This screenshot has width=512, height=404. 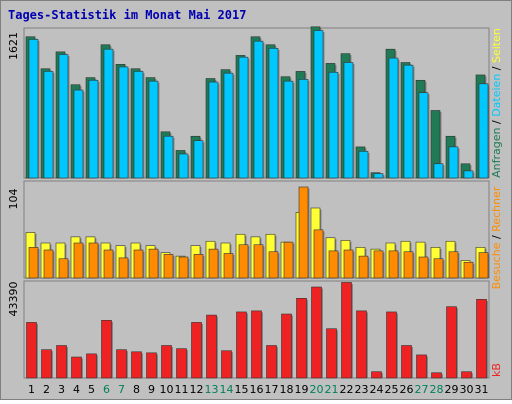 I want to click on x-tick-label-29: 29, so click(x=452, y=389).